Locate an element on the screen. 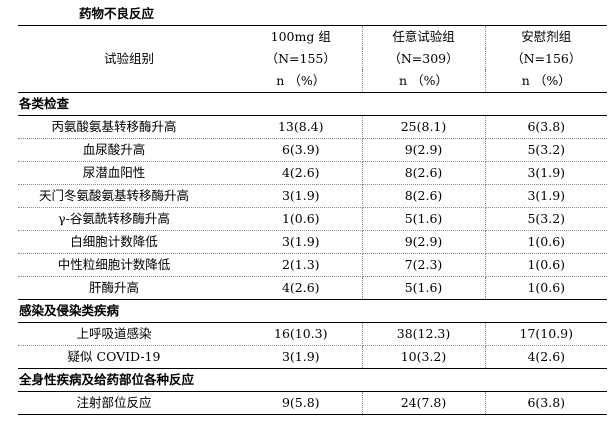 This screenshot has height=421, width=613. table-row: 疑似 COVID-19 3(1.9) 10(3.2) 4(2.6) is located at coordinates (313, 357).